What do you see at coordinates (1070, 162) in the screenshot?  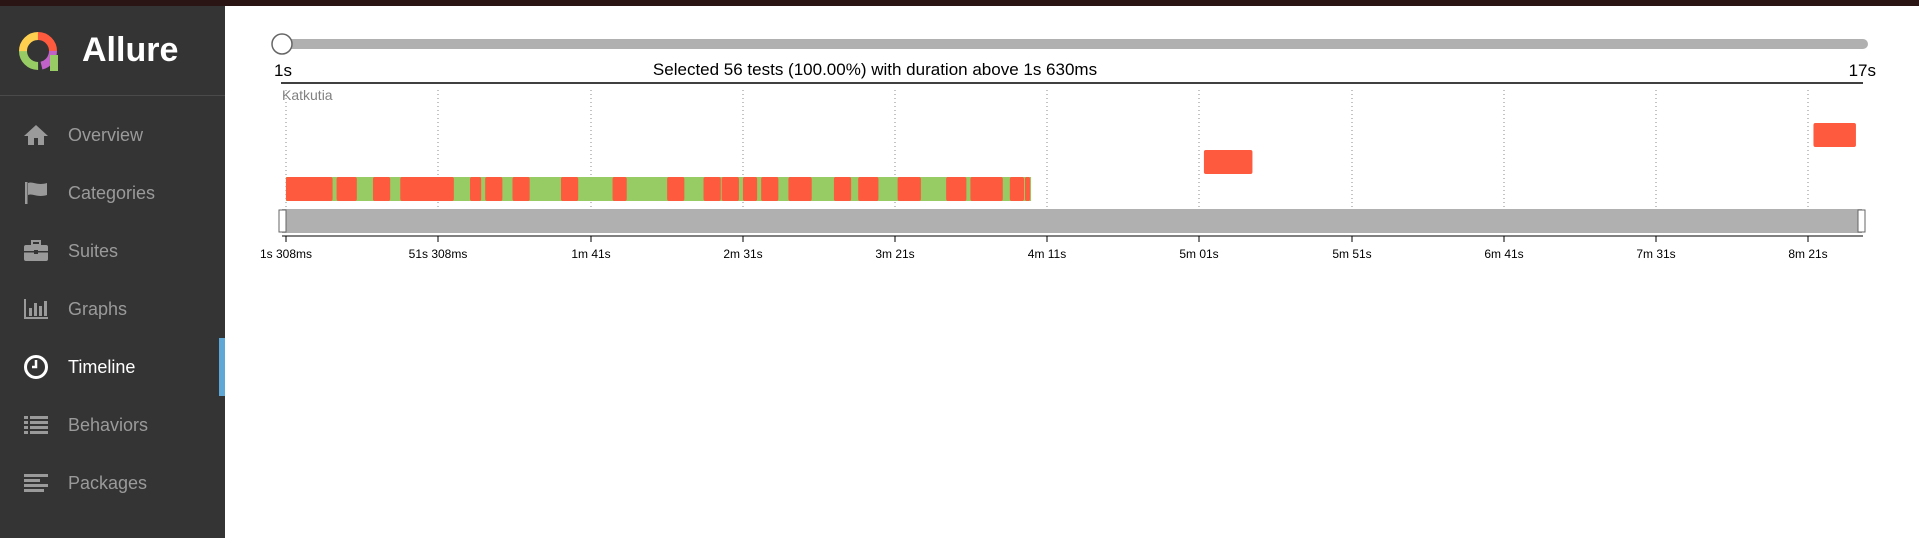 I see `timeline-bars` at bounding box center [1070, 162].